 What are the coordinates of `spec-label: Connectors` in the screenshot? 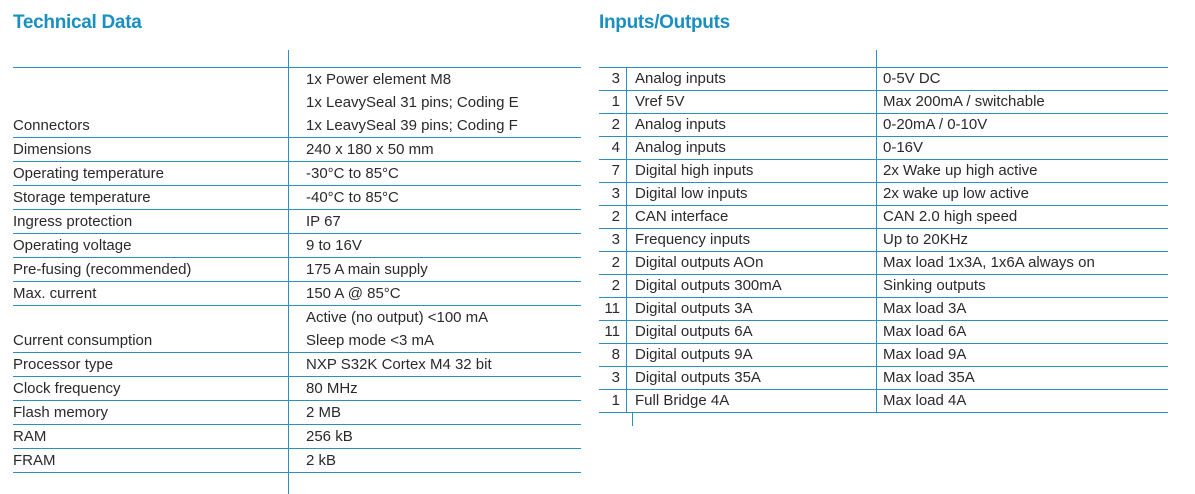 It's located at (51, 125).